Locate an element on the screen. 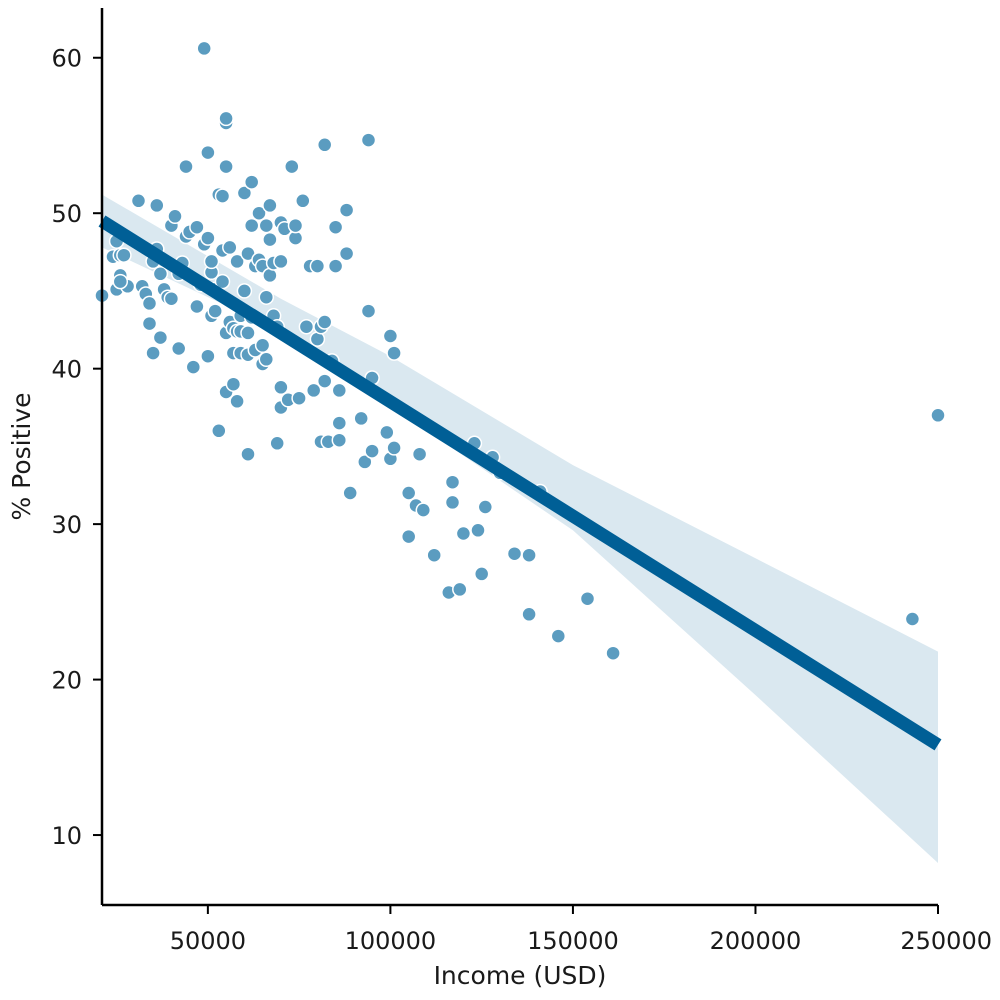  x-axis-ticks: 50000 100000 150000 200000 250000 is located at coordinates (581, 930).